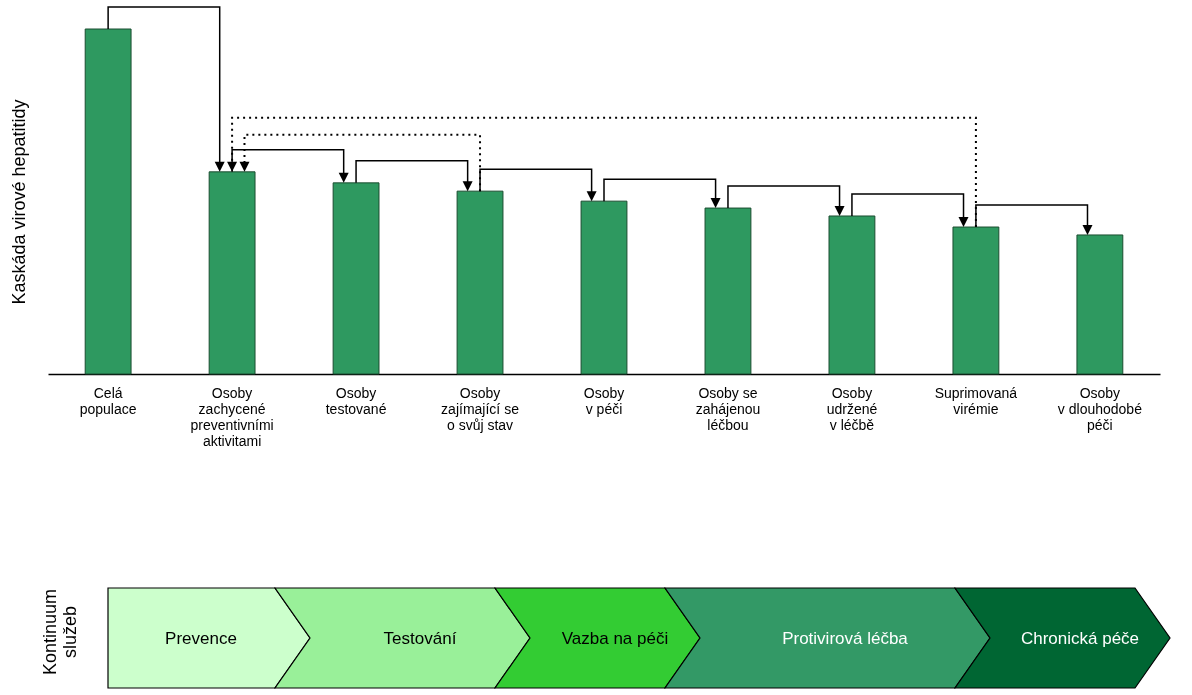  What do you see at coordinates (1080, 638) in the screenshot?
I see `category-label: Chronická péče` at bounding box center [1080, 638].